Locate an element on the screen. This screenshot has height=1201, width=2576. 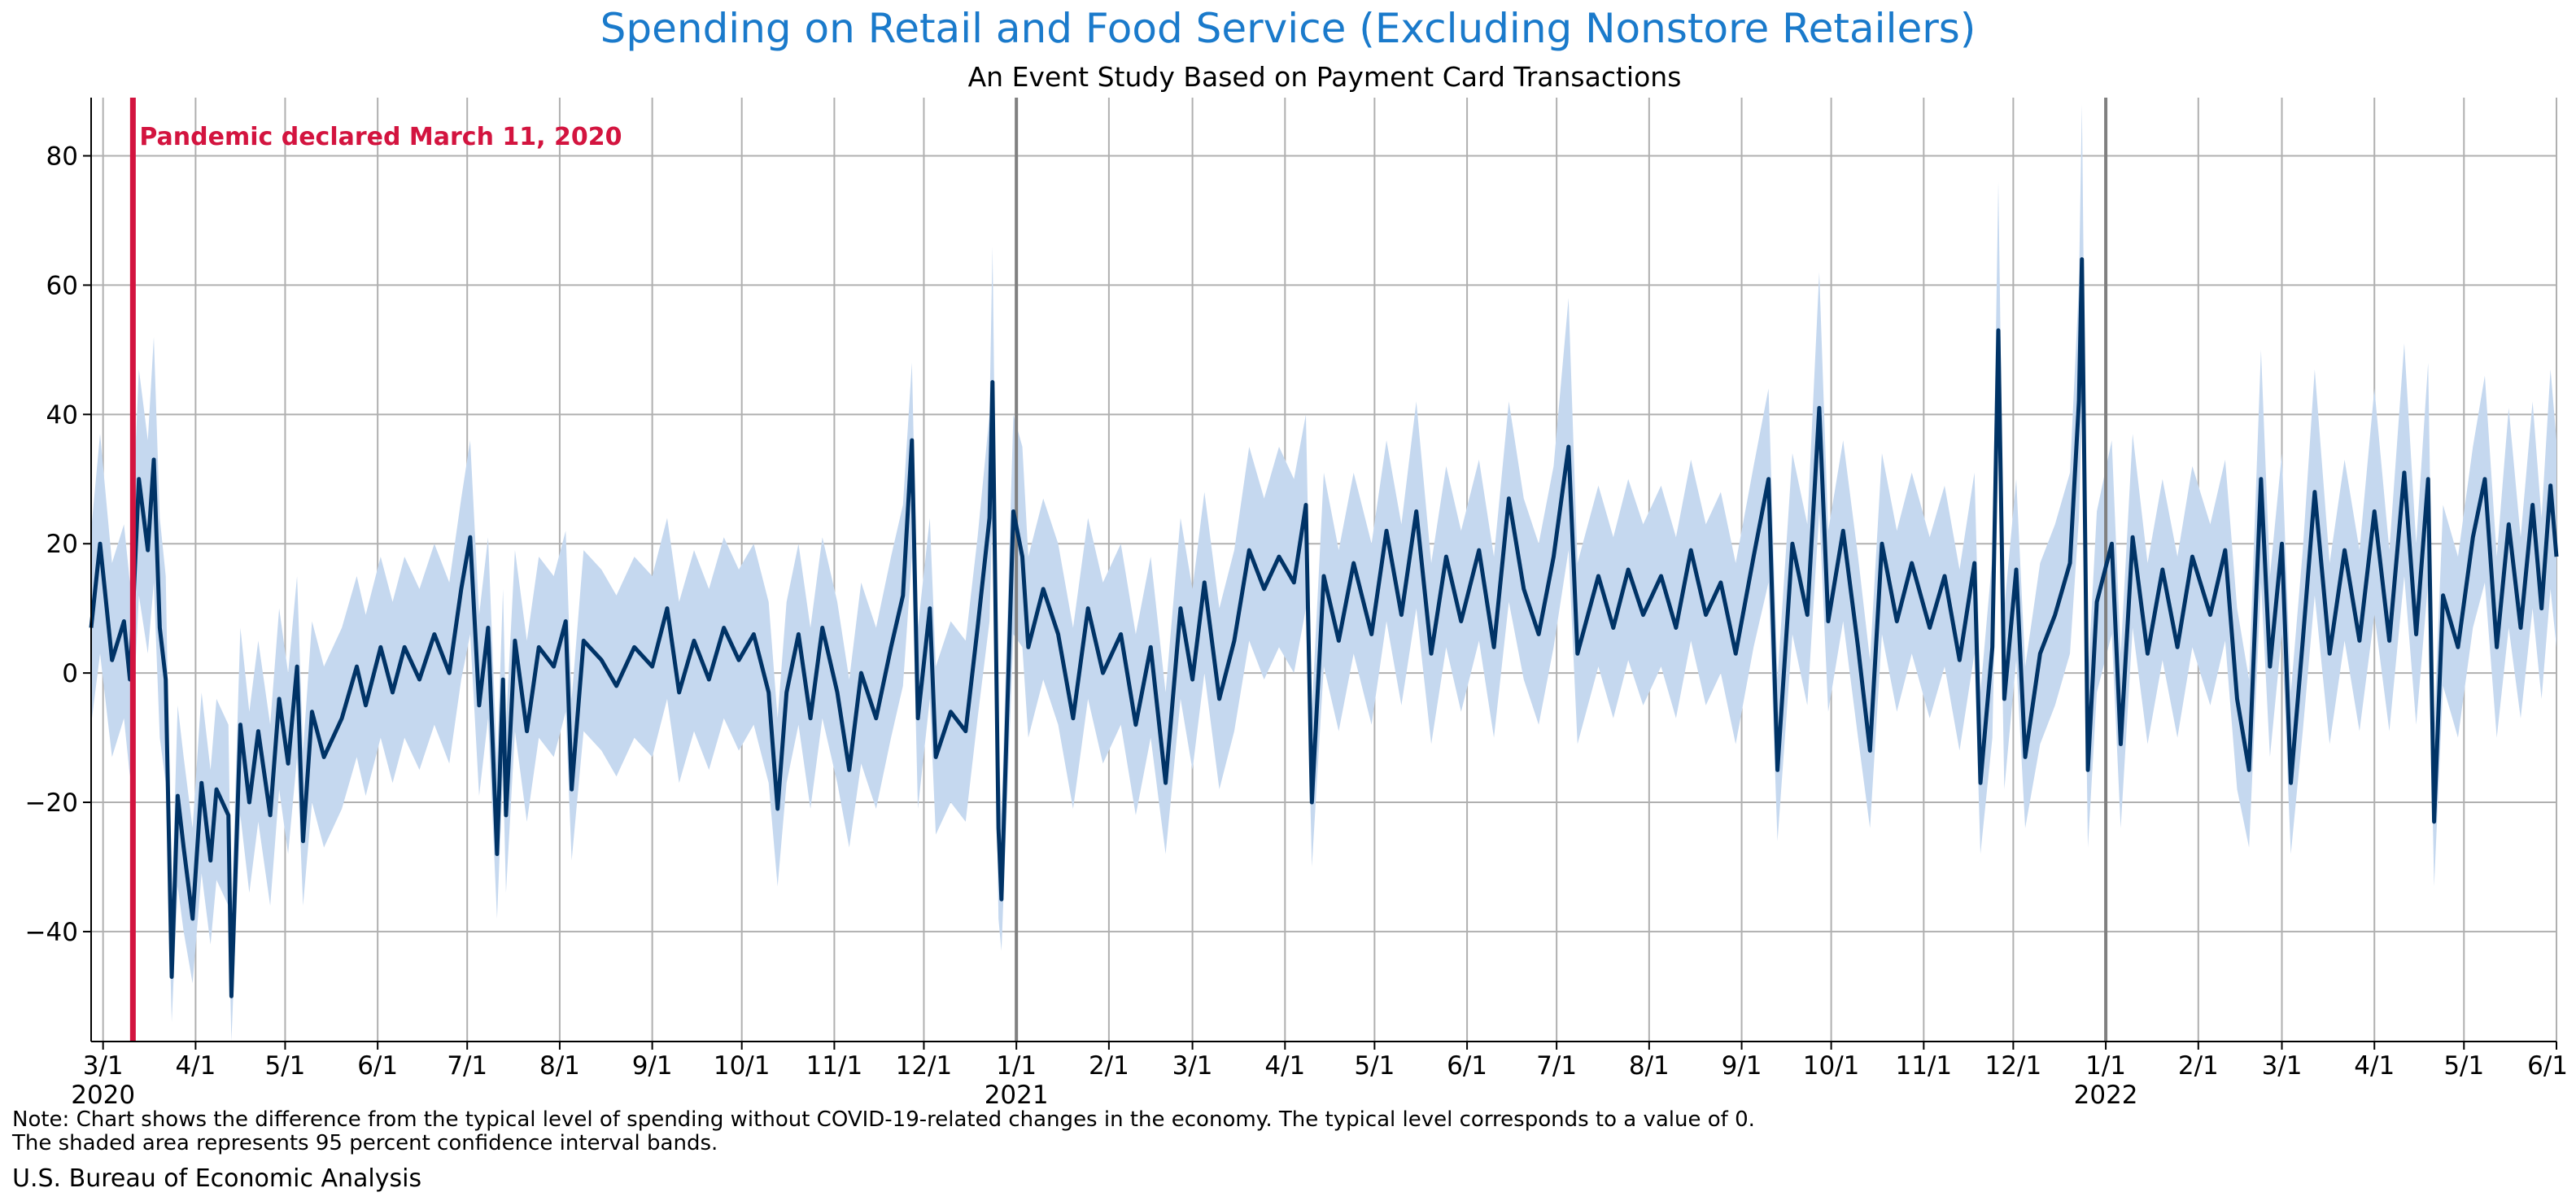
y-tick-label: −20 is located at coordinates (51, 803).